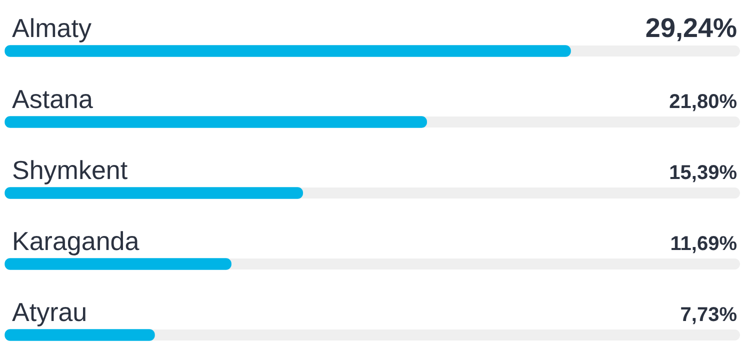 This screenshot has width=750, height=346. Describe the element at coordinates (53, 99) in the screenshot. I see `y-tick-label: Astana` at that location.